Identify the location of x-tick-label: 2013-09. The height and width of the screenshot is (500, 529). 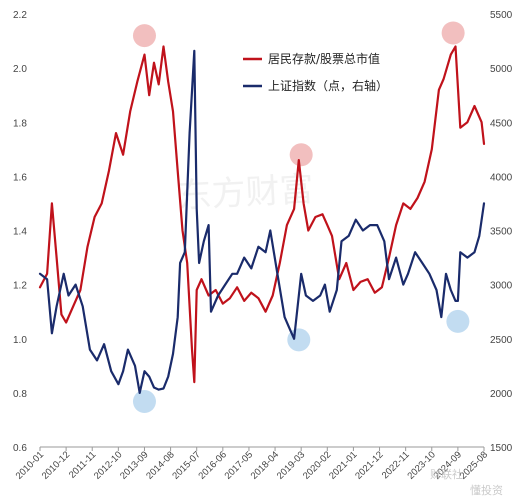
(134, 465).